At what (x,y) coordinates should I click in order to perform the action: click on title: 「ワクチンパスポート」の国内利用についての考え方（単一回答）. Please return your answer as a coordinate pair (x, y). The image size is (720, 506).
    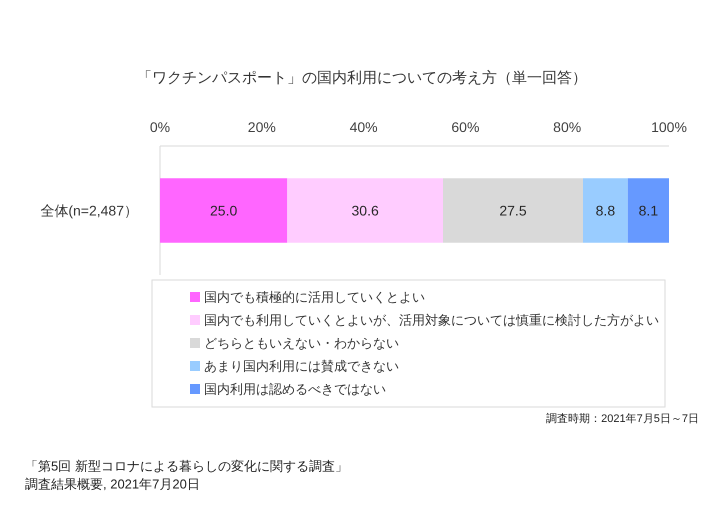
    Looking at the image, I should click on (362, 78).